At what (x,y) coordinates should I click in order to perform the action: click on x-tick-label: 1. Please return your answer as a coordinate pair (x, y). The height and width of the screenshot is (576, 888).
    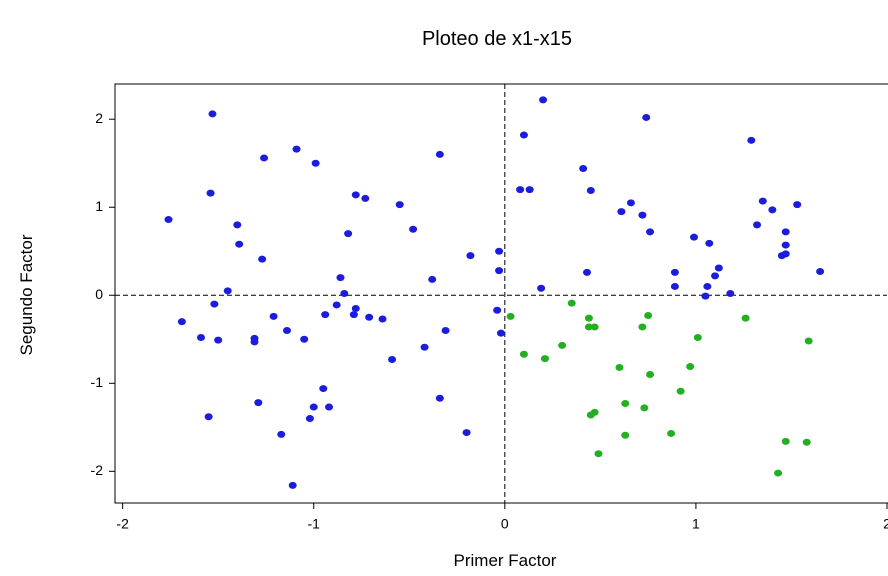
    Looking at the image, I should click on (696, 524).